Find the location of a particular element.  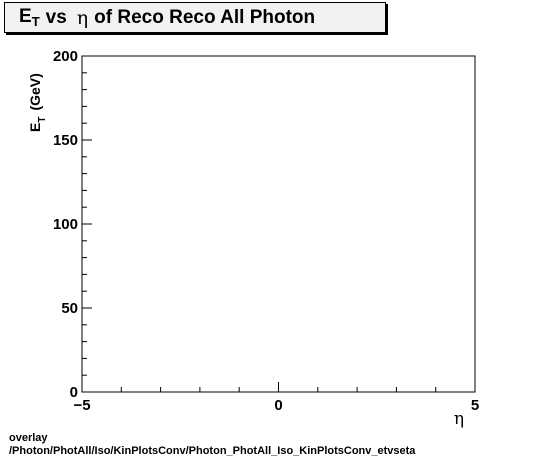

y-tick-label: 150 is located at coordinates (65, 140).